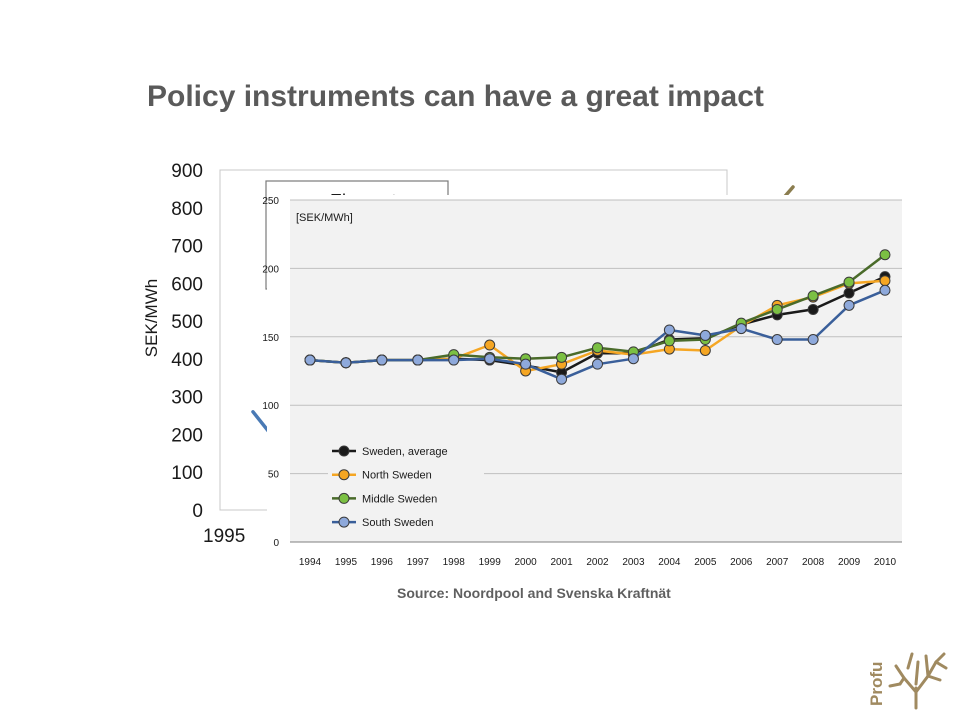  Describe the element at coordinates (885, 562) in the screenshot. I see `fg-x-tick-label: 2010` at that location.